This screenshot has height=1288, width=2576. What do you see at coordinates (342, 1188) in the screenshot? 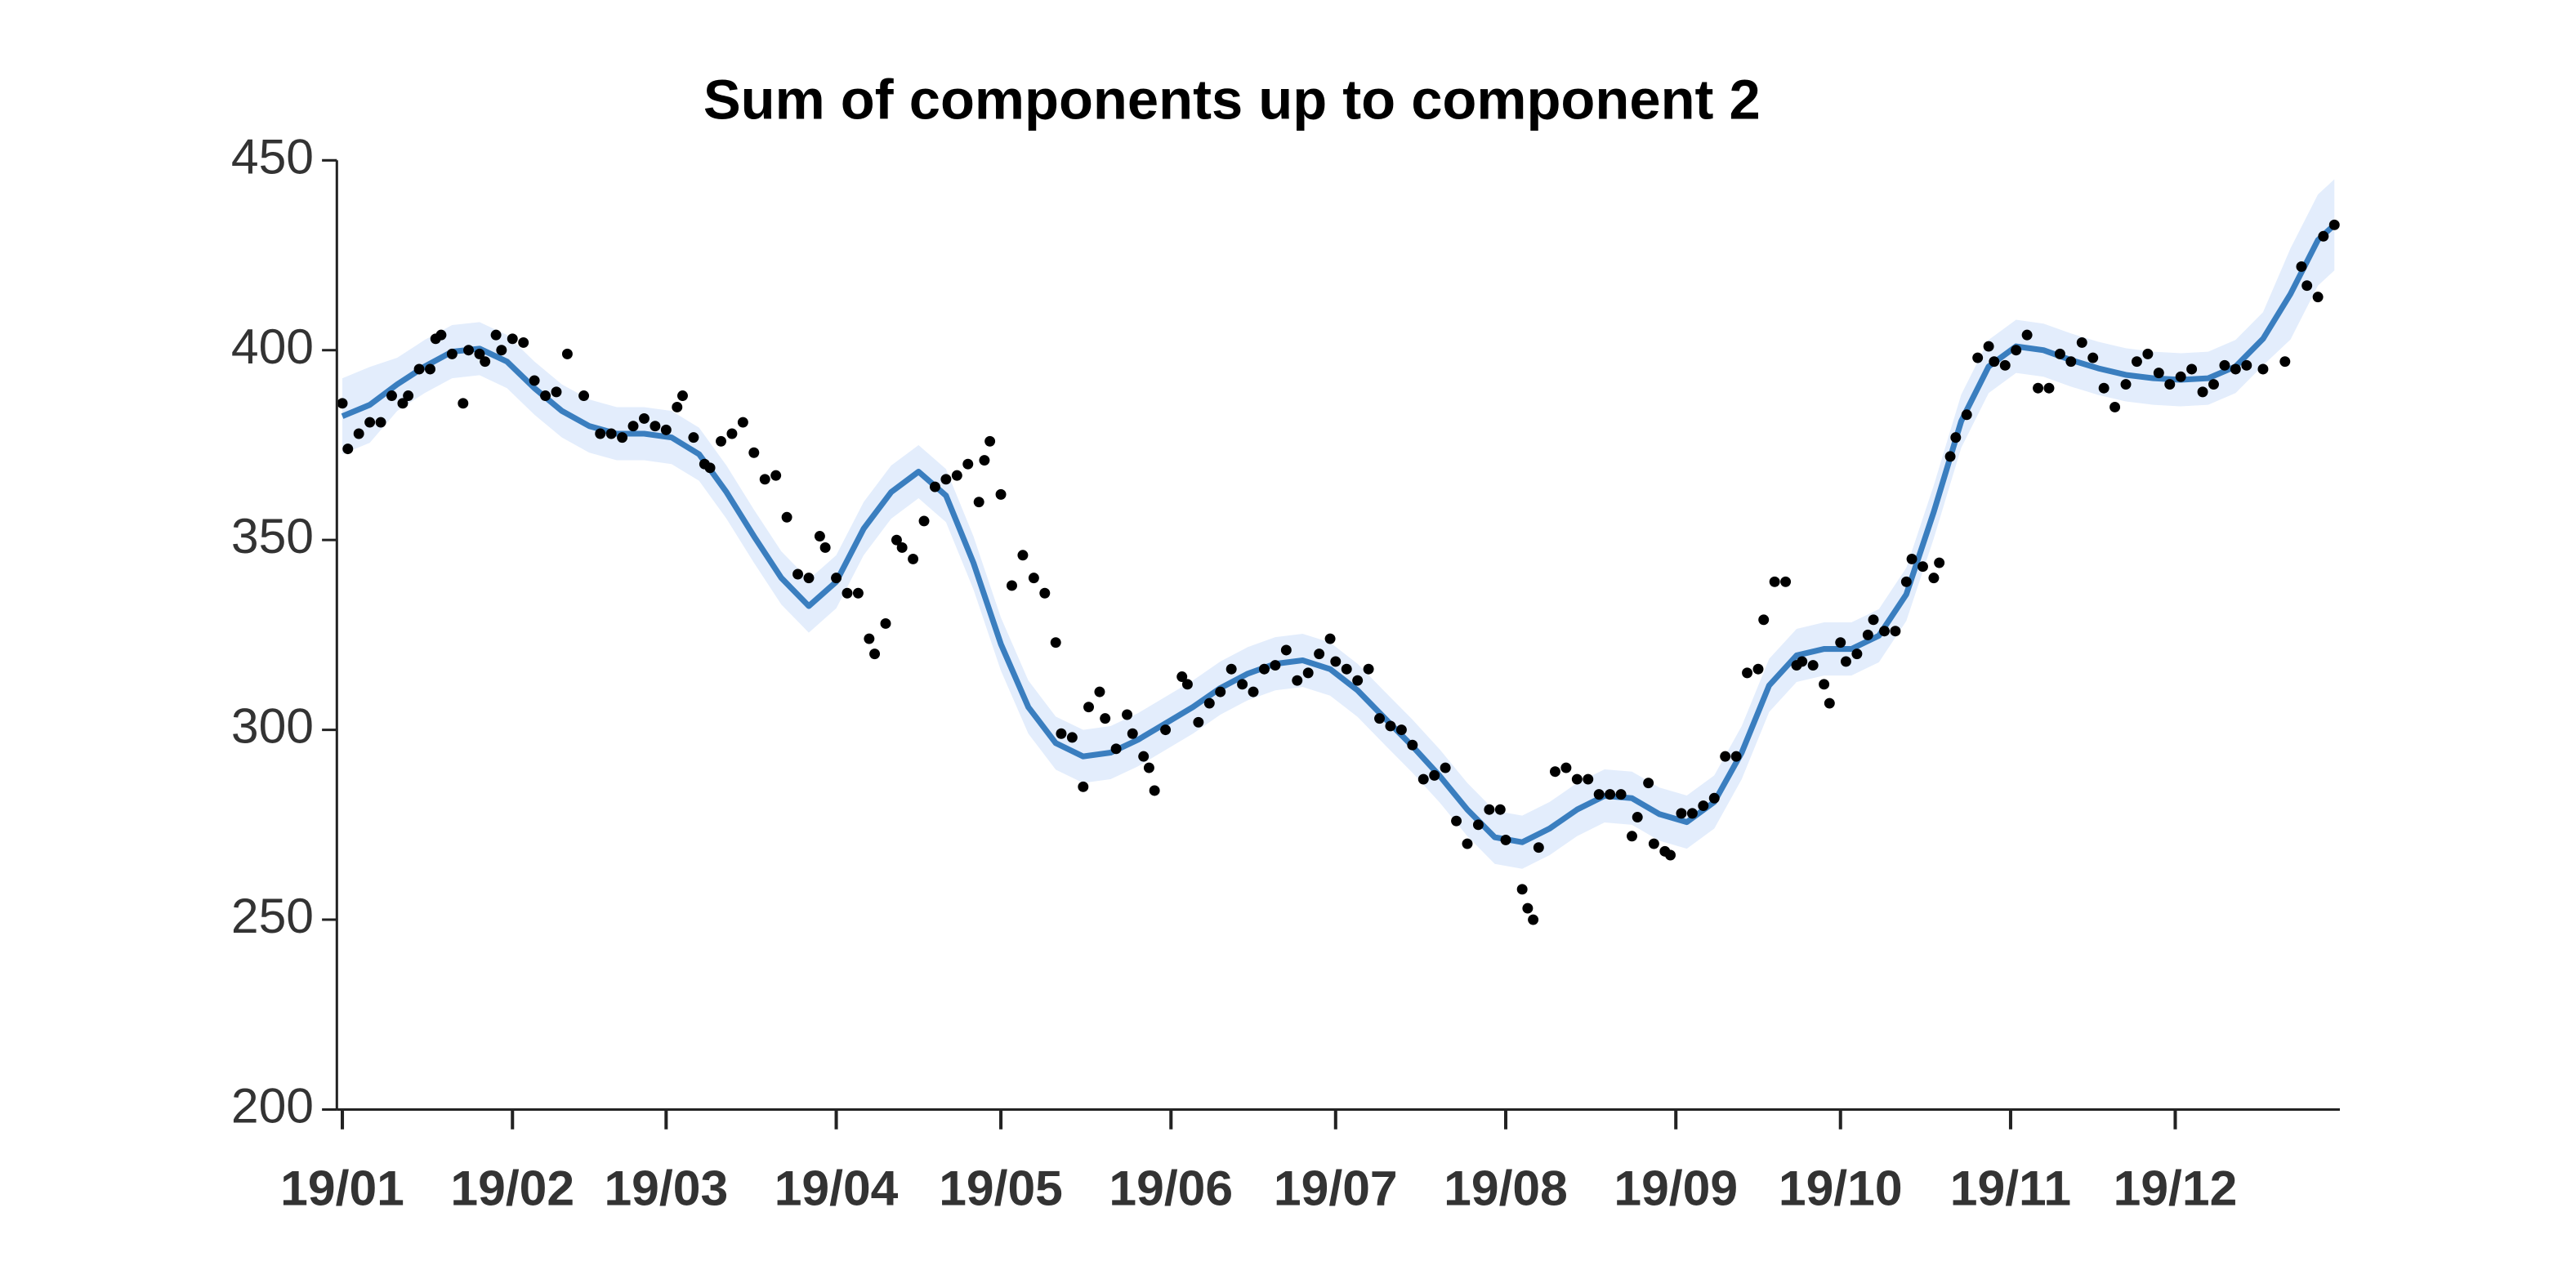
I see `x-tick-label: 19/01` at bounding box center [342, 1188].